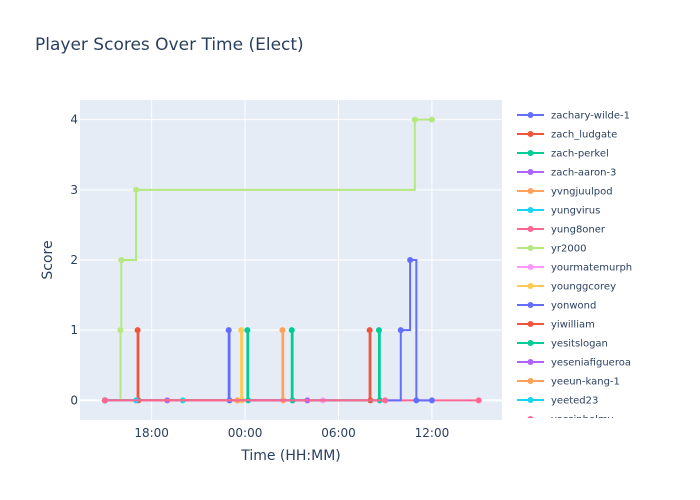  I want to click on legend-item: yesitslogan, so click(562, 344).